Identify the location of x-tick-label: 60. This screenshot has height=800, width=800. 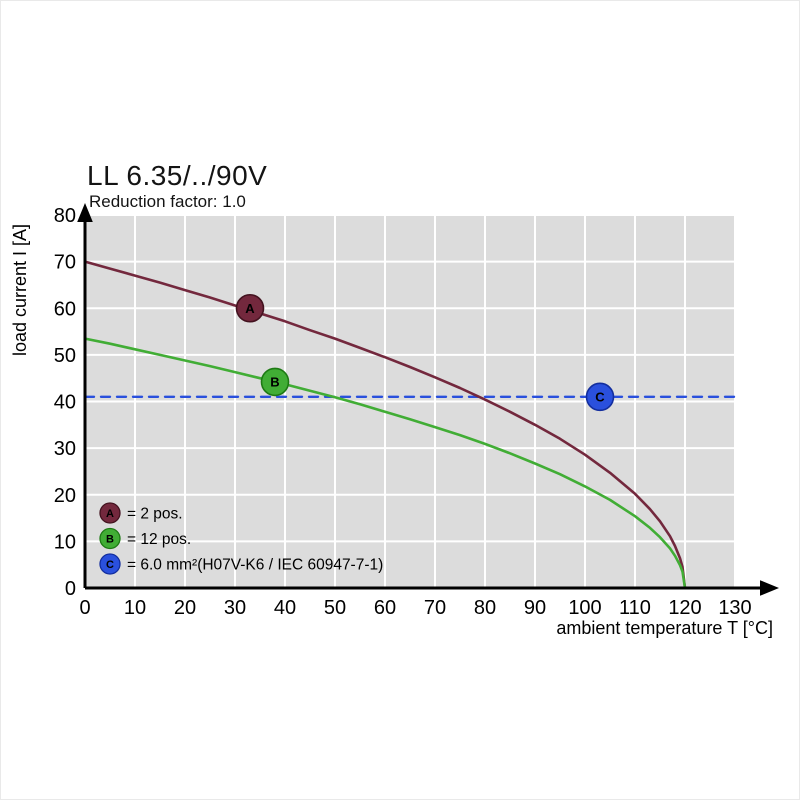
(385, 608).